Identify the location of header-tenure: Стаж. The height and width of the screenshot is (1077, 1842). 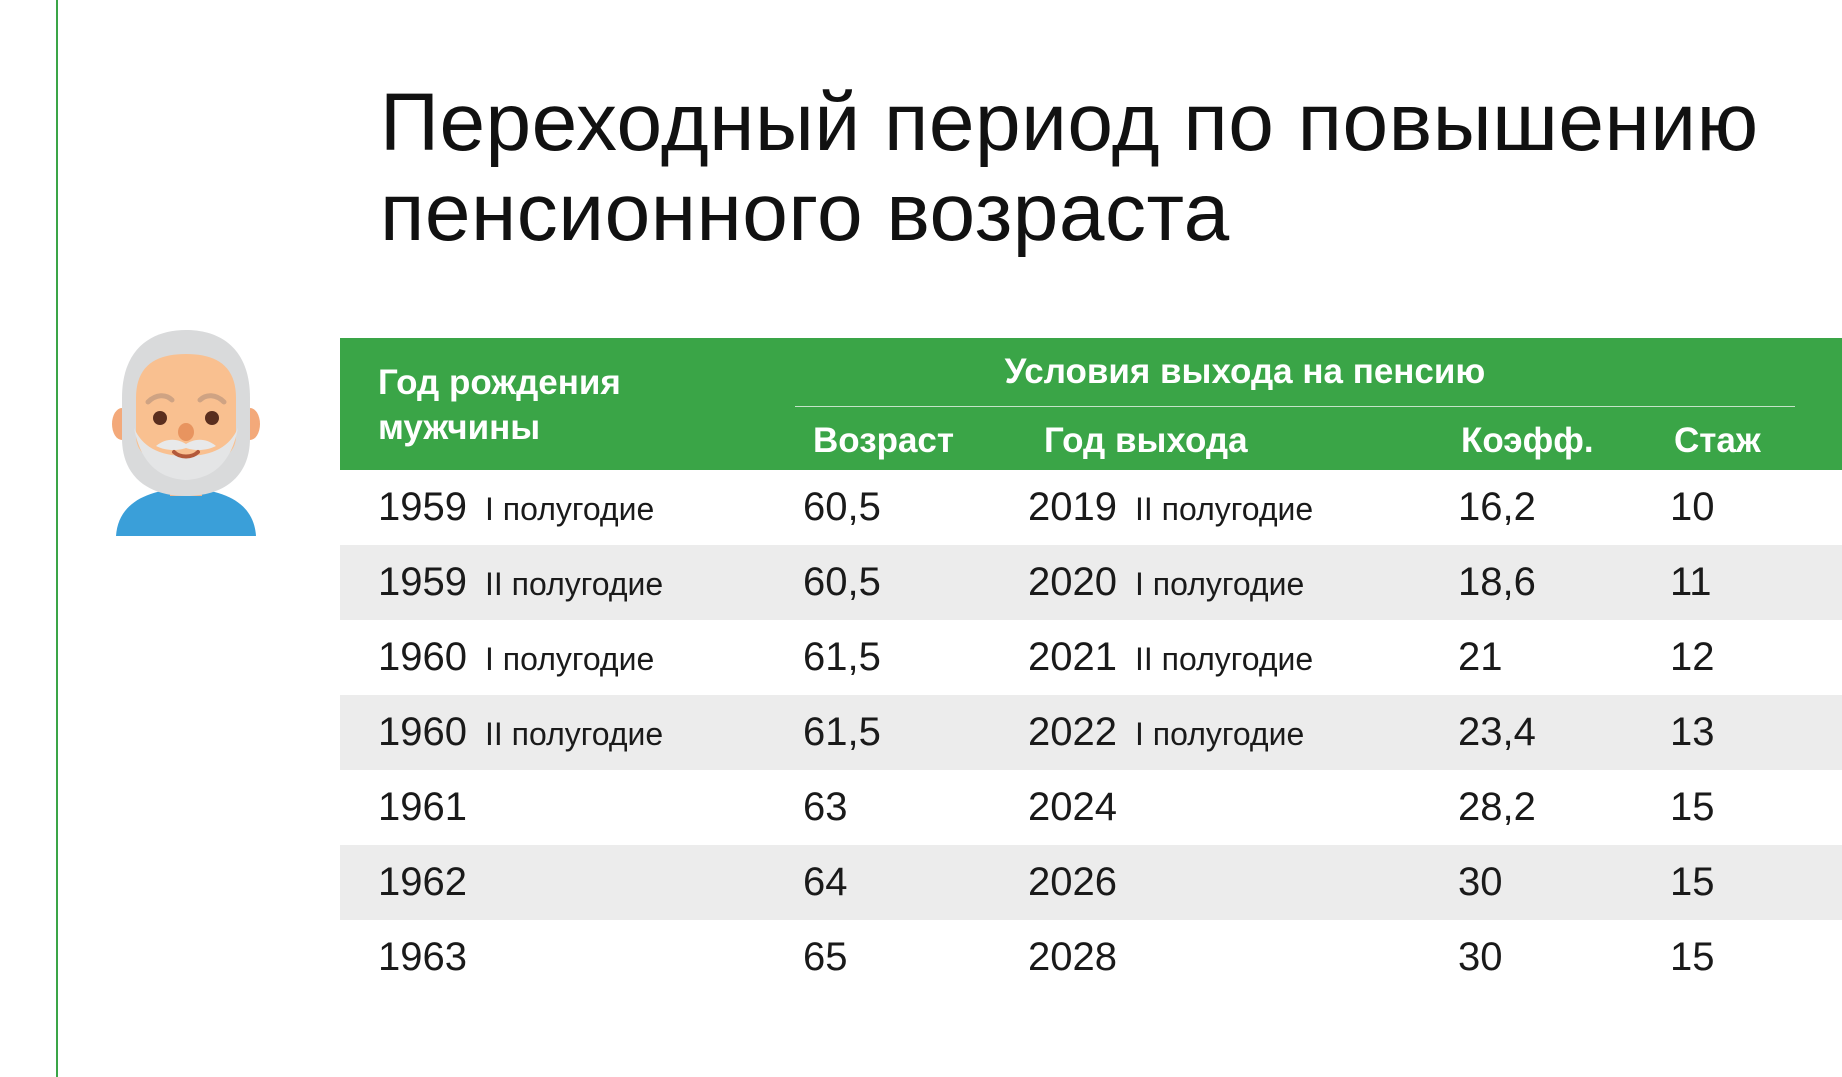
(1717, 440).